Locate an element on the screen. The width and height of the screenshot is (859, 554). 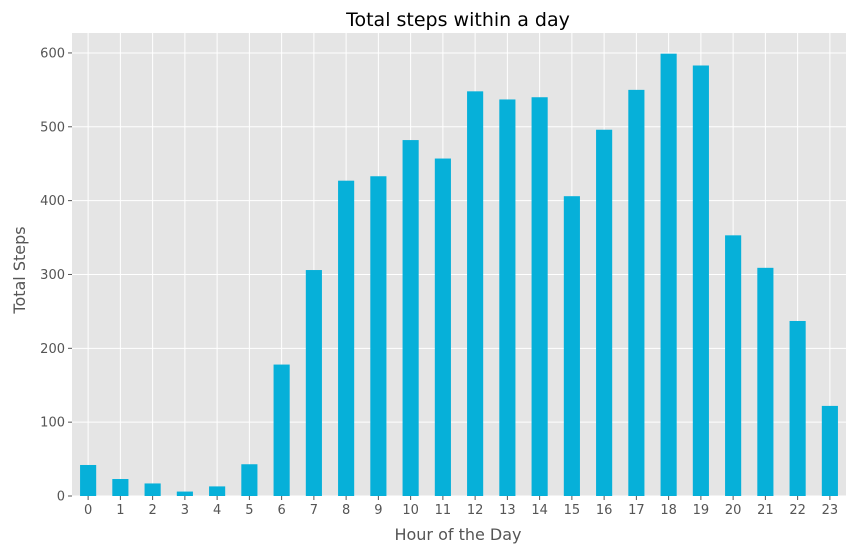
x-tick-label: 19 is located at coordinates (701, 510).